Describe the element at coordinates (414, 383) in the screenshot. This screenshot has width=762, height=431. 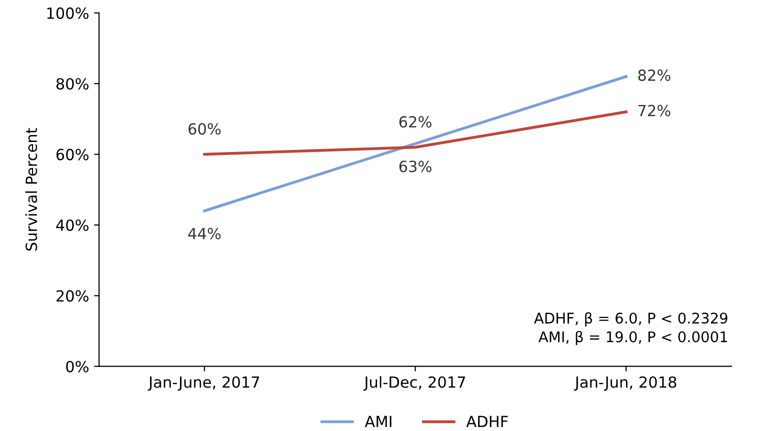
I see `x-tick-label: Jul-Dec, 2017` at that location.